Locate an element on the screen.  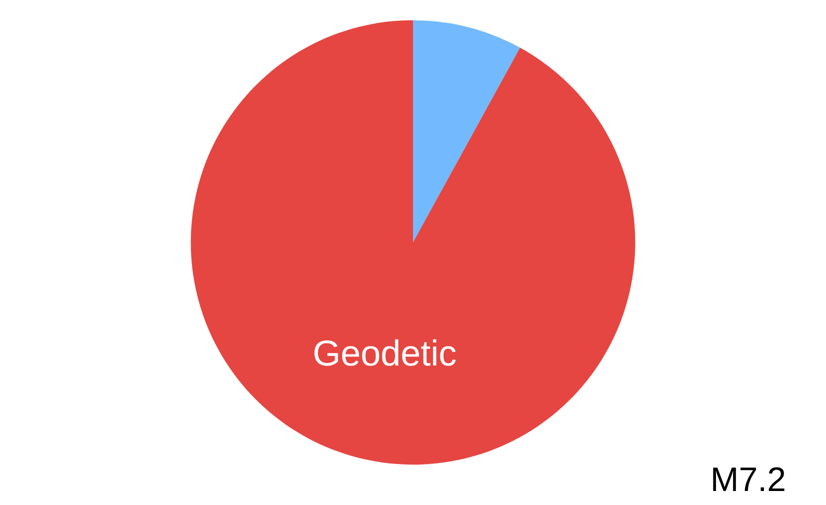
slice-label: Geodetic is located at coordinates (384, 353).